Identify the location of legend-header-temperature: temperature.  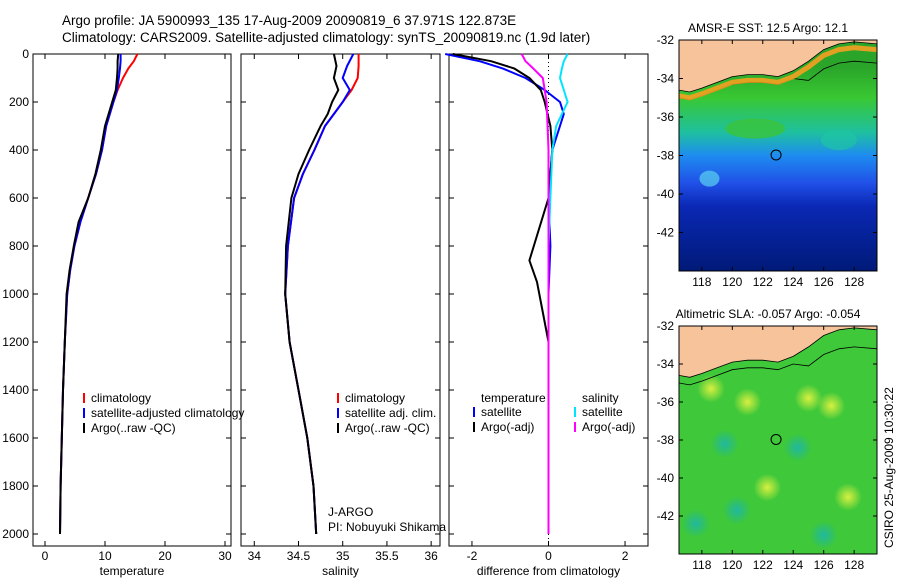
(513, 398).